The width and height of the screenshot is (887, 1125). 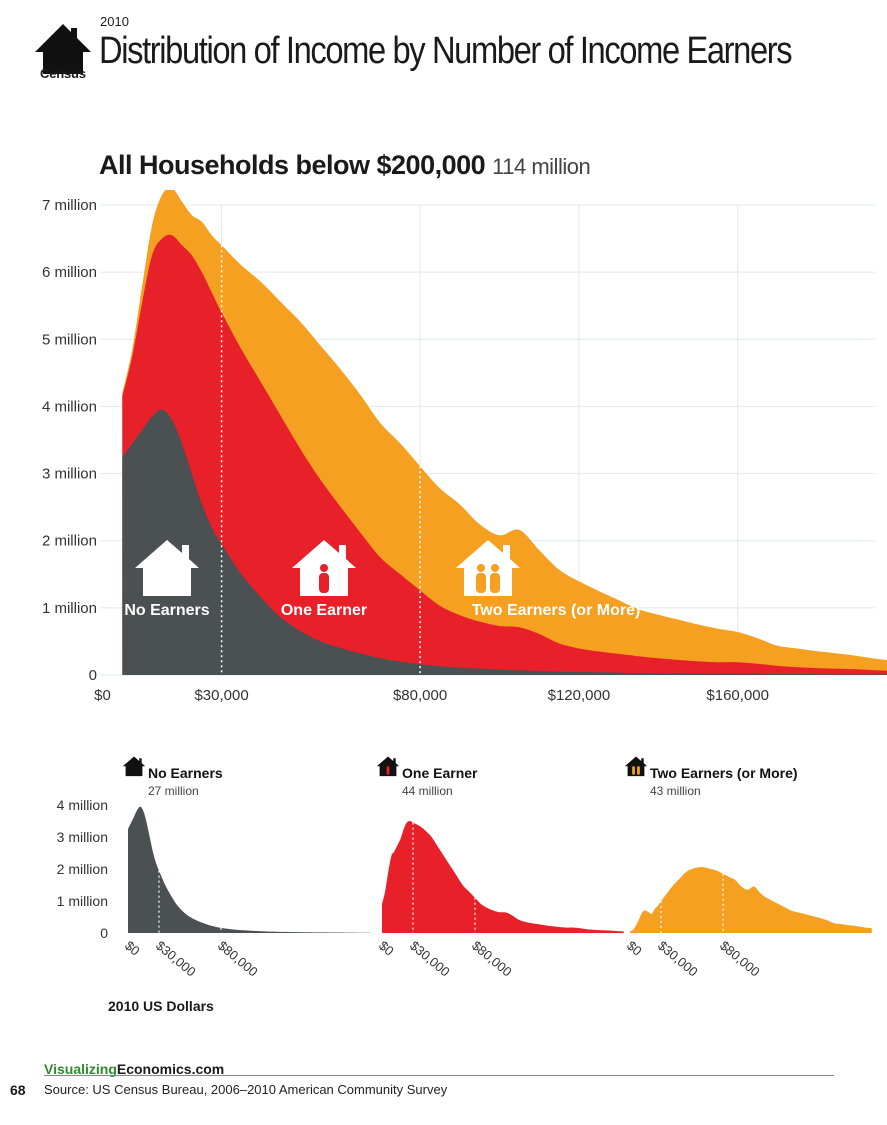 I want to click on annotation-label-0: No Earners, so click(x=166, y=610).